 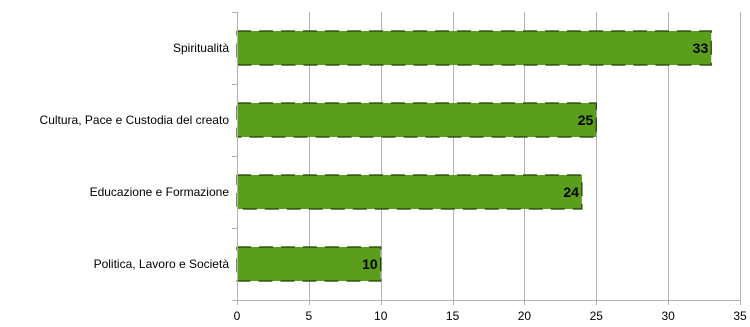 What do you see at coordinates (668, 316) in the screenshot?
I see `x-tick-label-30: 30` at bounding box center [668, 316].